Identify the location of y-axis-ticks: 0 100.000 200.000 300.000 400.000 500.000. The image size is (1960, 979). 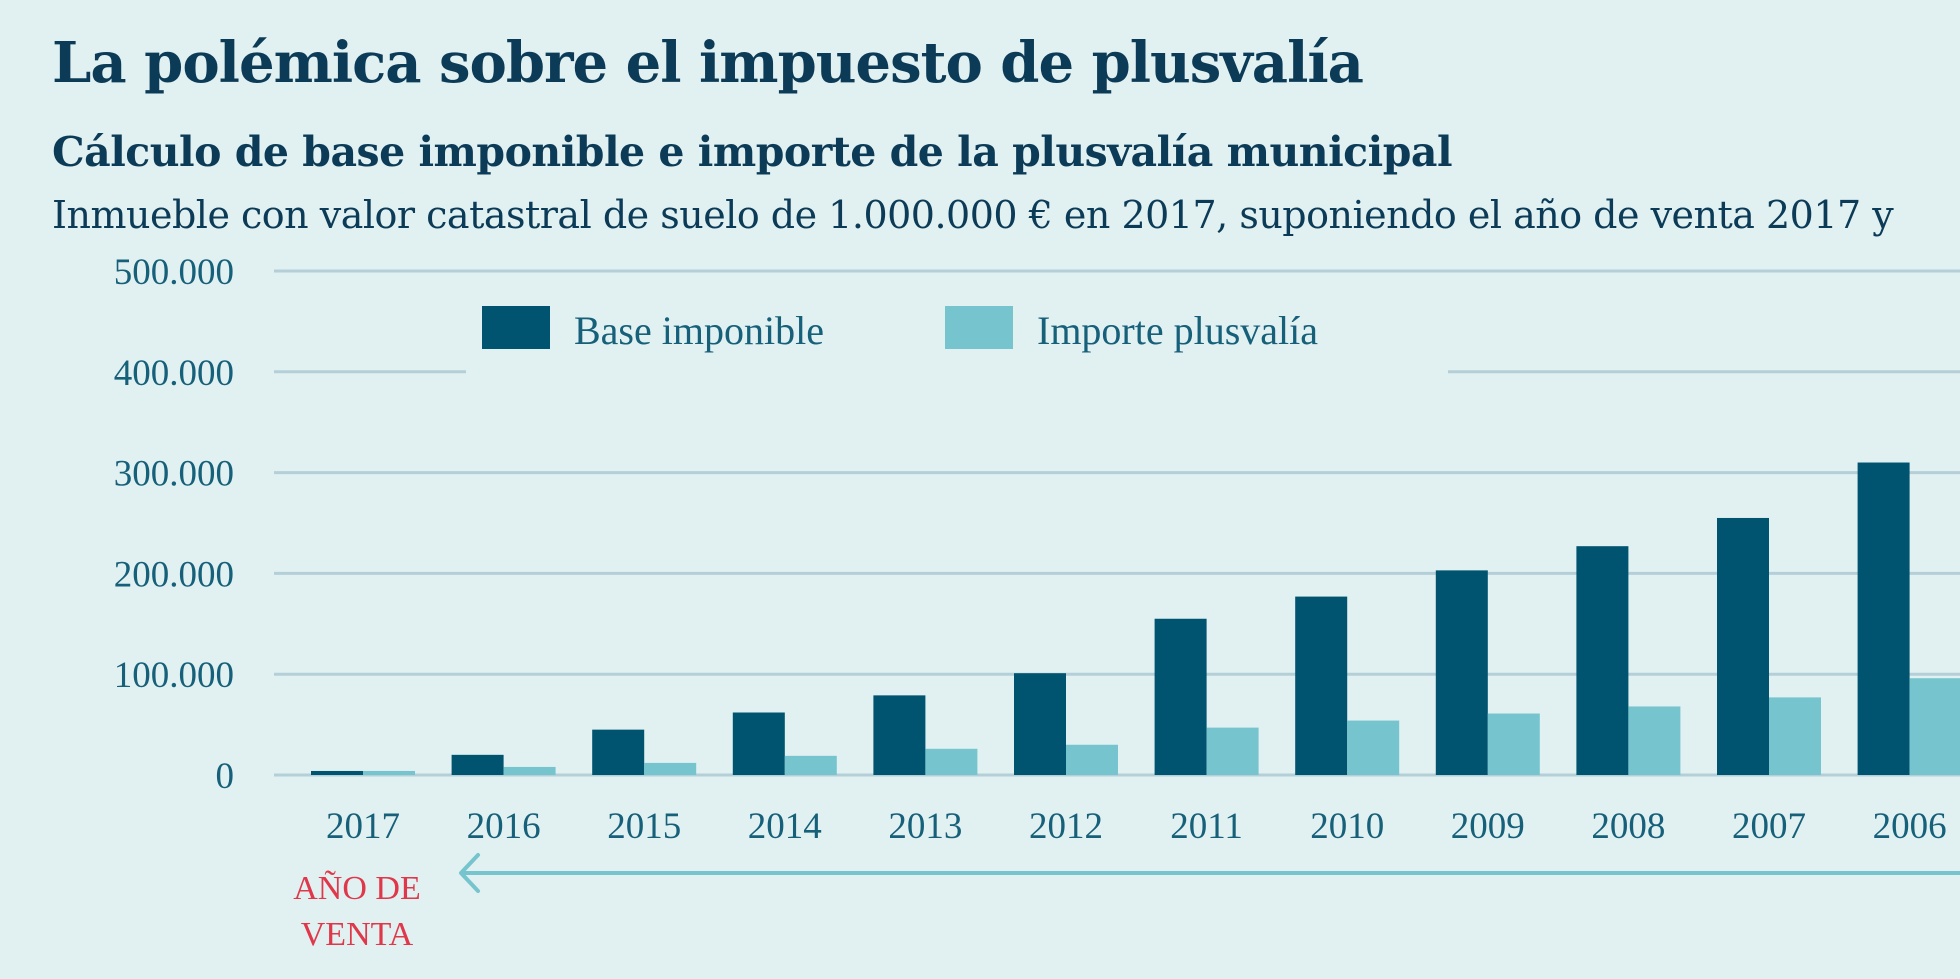
(174, 524).